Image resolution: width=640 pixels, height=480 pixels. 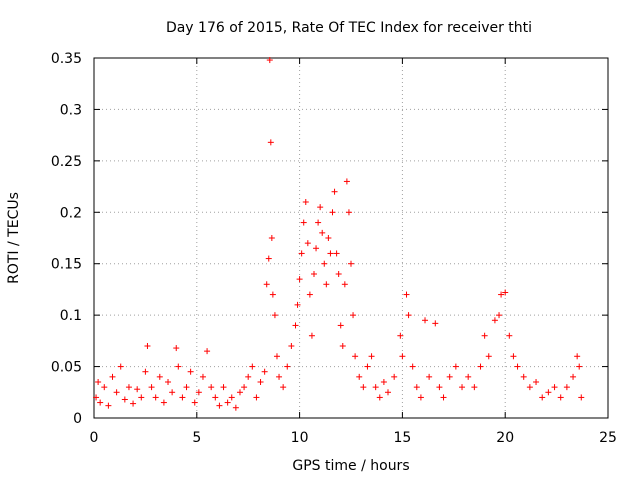 What do you see at coordinates (300, 438) in the screenshot?
I see `x-tick-label: 10` at bounding box center [300, 438].